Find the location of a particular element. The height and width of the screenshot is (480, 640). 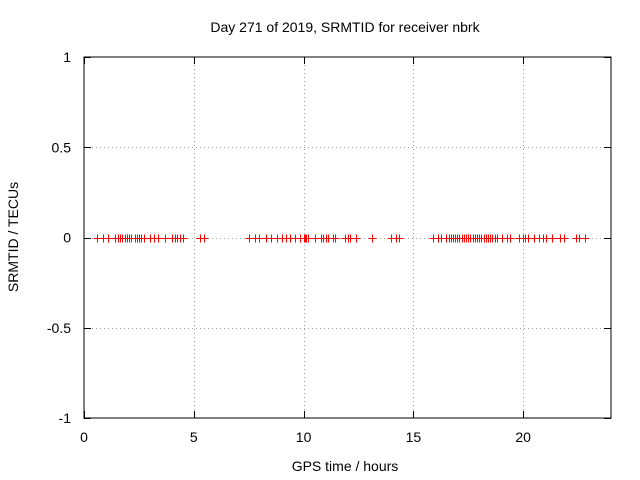

y-tick-labels: -1 -0.5 0 0.5 1 is located at coordinates (59, 237).